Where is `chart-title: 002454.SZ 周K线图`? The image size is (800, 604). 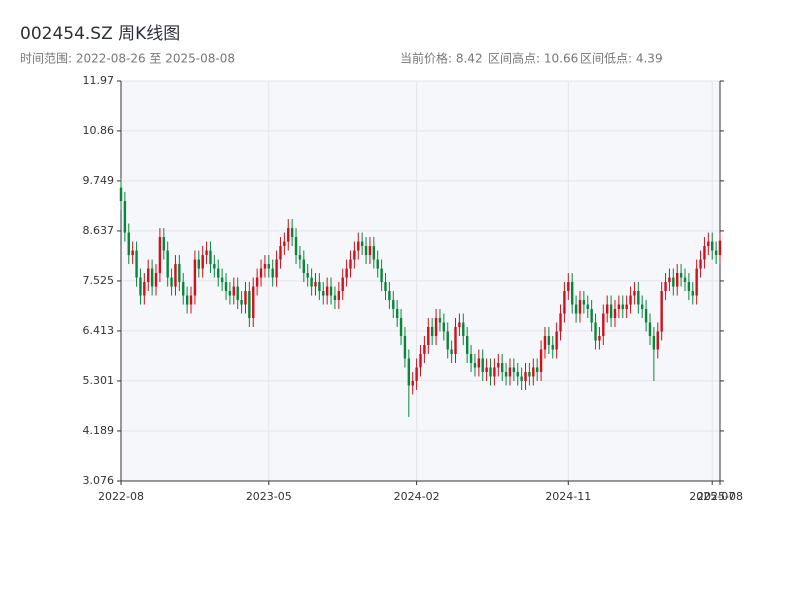 chart-title: 002454.SZ 周K线图 is located at coordinates (100, 34).